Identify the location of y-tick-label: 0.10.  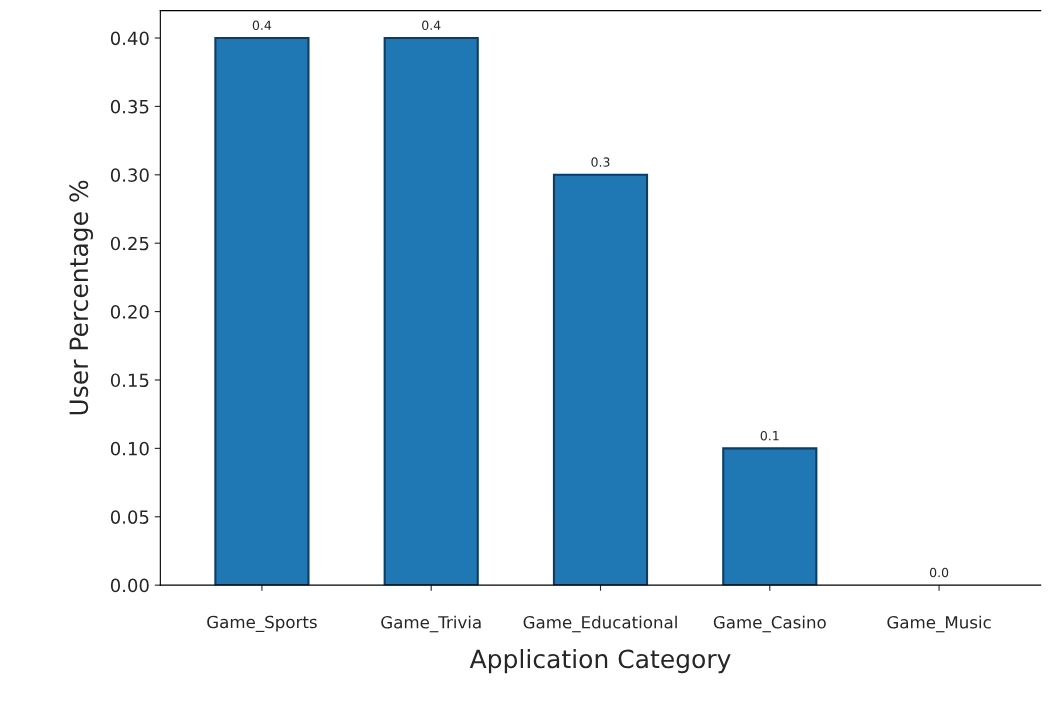
(129, 448).